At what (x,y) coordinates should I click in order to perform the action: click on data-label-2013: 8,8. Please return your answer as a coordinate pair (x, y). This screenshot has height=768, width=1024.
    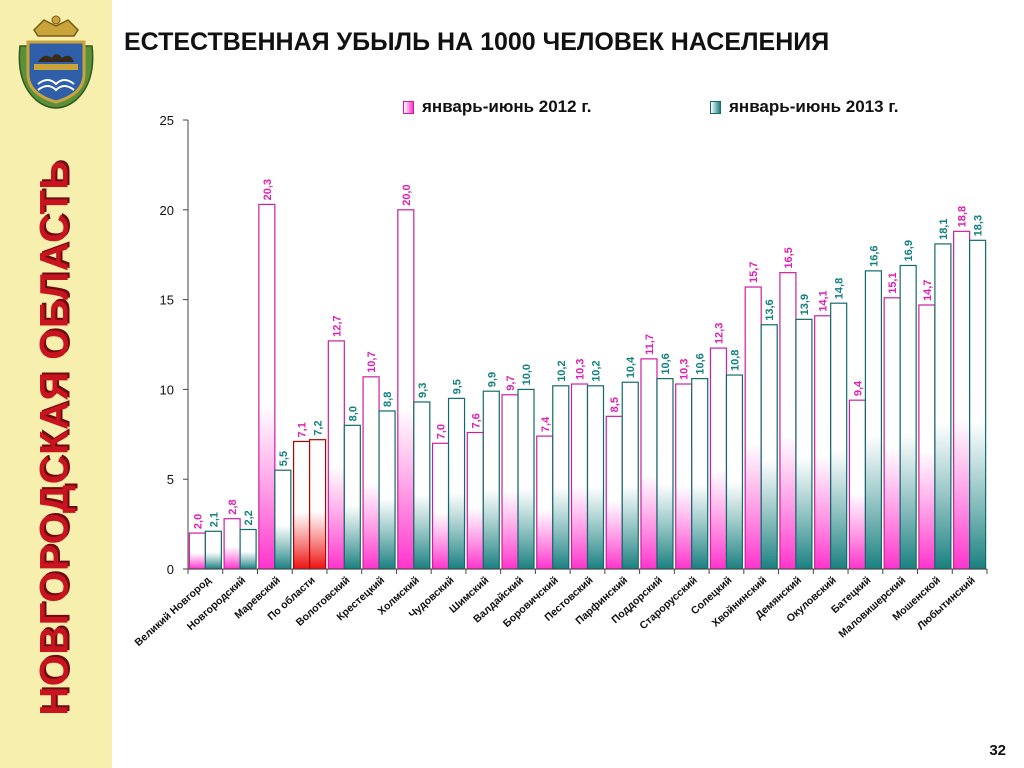
    Looking at the image, I should click on (388, 399).